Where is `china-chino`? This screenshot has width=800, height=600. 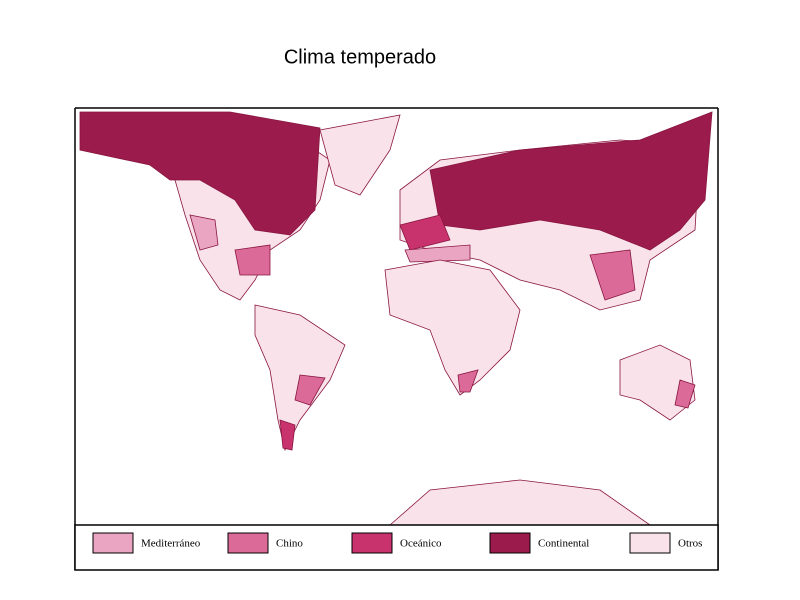
china-chino is located at coordinates (612, 275).